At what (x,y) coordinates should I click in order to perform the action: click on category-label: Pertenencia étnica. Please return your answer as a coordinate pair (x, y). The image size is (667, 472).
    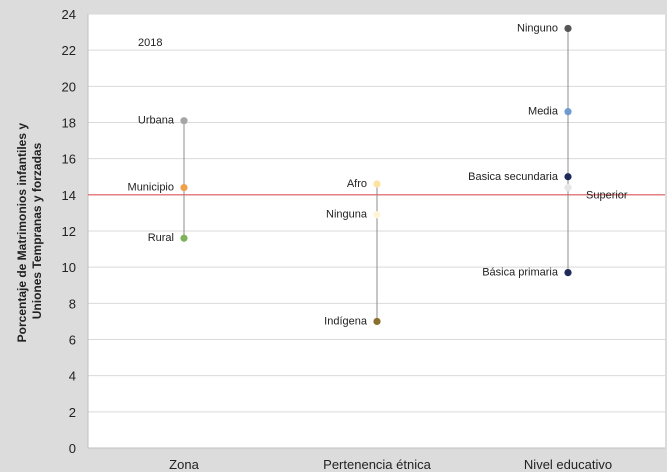
    Looking at the image, I should click on (377, 464).